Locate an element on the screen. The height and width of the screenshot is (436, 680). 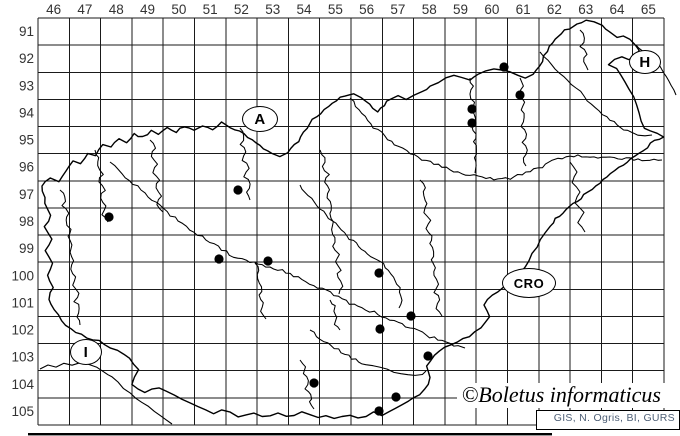
row-label: 96 is located at coordinates (26, 167).